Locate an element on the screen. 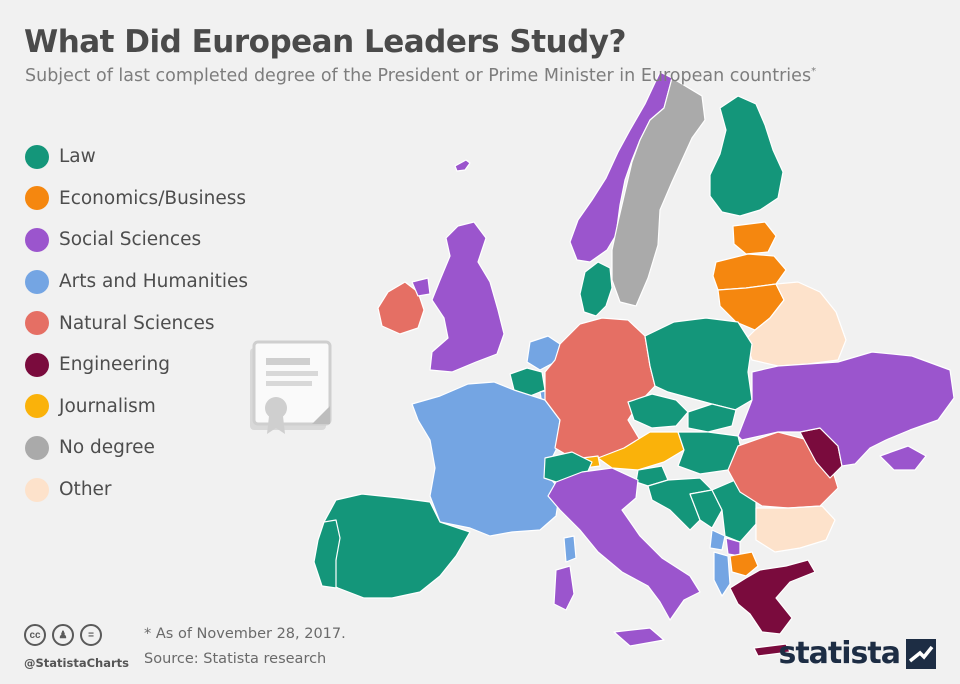  region-crete is located at coordinates (772, 650).